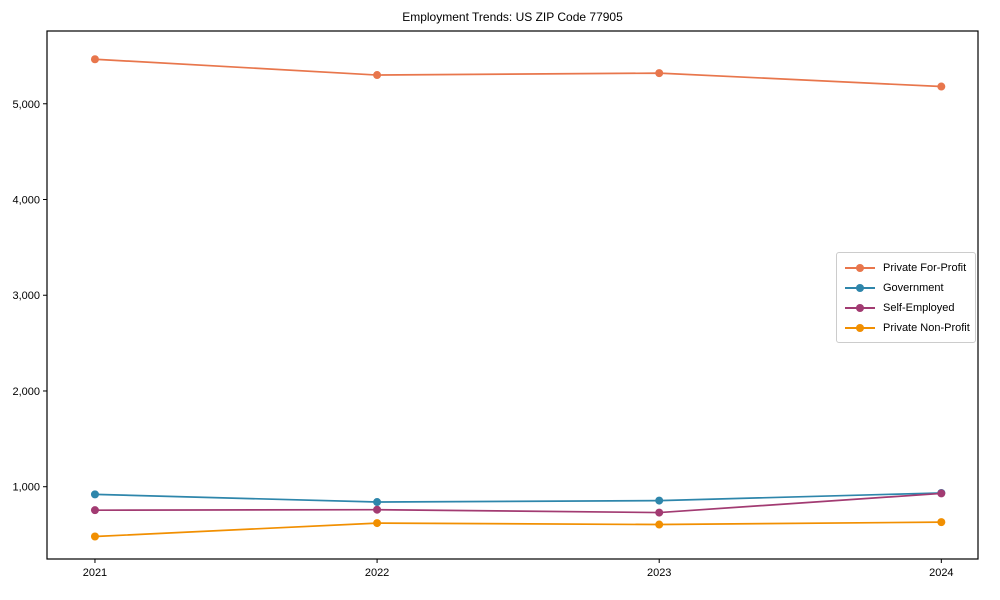 Image resolution: width=1000 pixels, height=600 pixels. What do you see at coordinates (518, 529) in the screenshot?
I see `series-line-private-non-profit` at bounding box center [518, 529].